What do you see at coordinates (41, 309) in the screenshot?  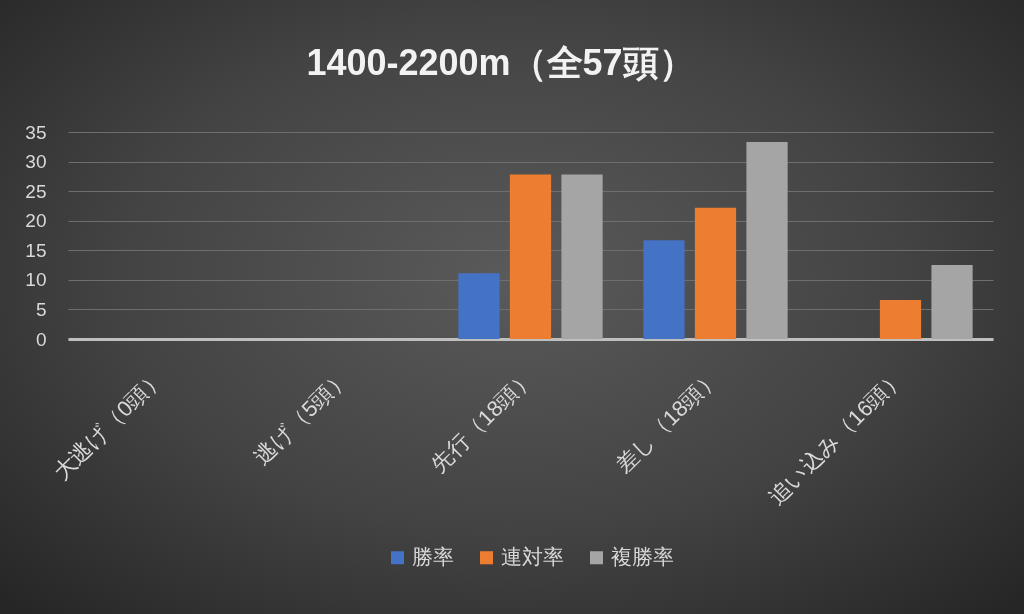 I see `y-tick-label: 5` at bounding box center [41, 309].